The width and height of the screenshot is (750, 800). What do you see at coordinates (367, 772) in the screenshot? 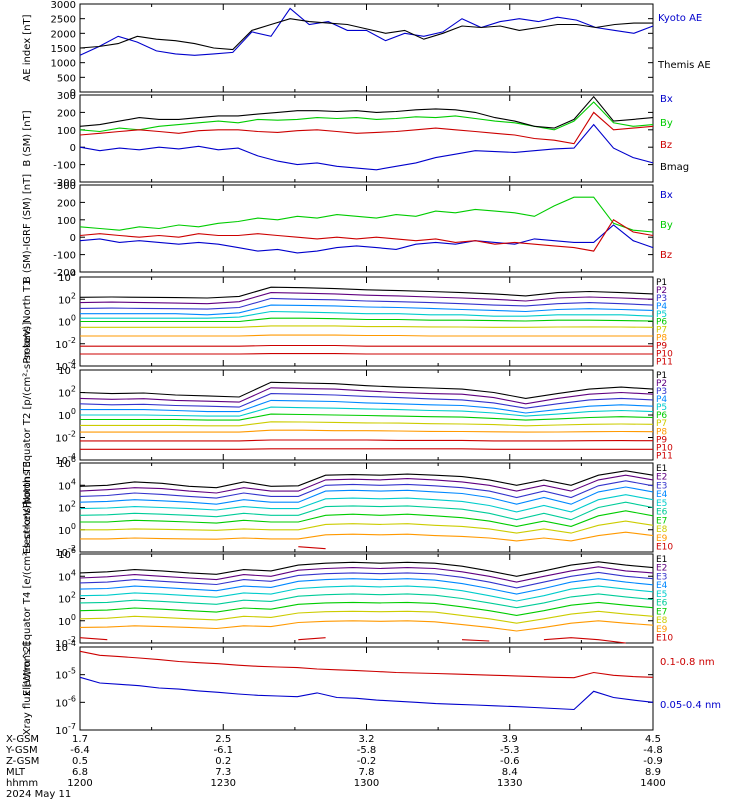
I see `ephem-mlt: 7.8` at bounding box center [367, 772].